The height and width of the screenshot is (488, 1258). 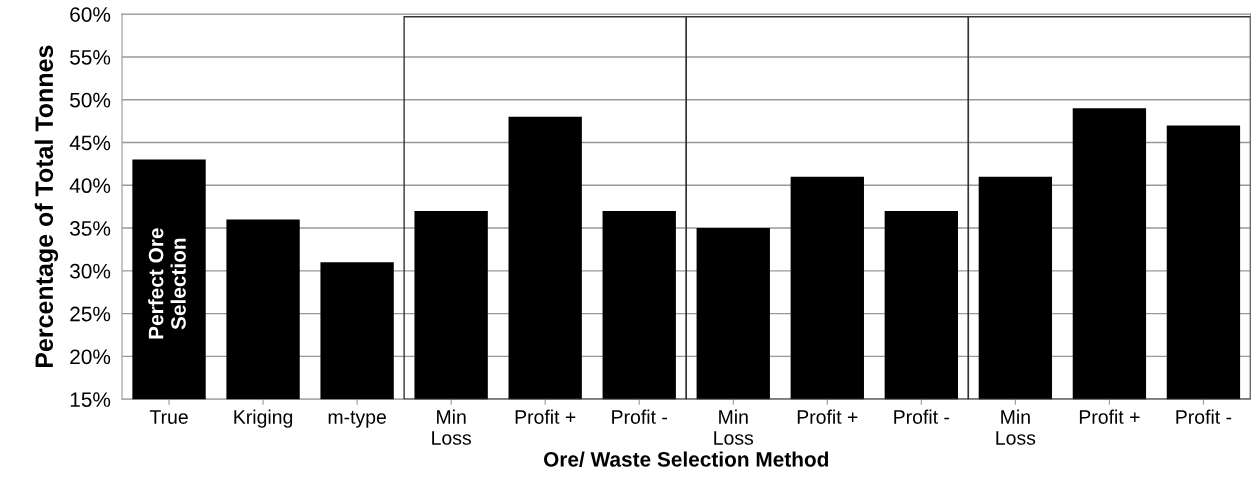 What do you see at coordinates (90, 314) in the screenshot?
I see `y-tick-label: 25%` at bounding box center [90, 314].